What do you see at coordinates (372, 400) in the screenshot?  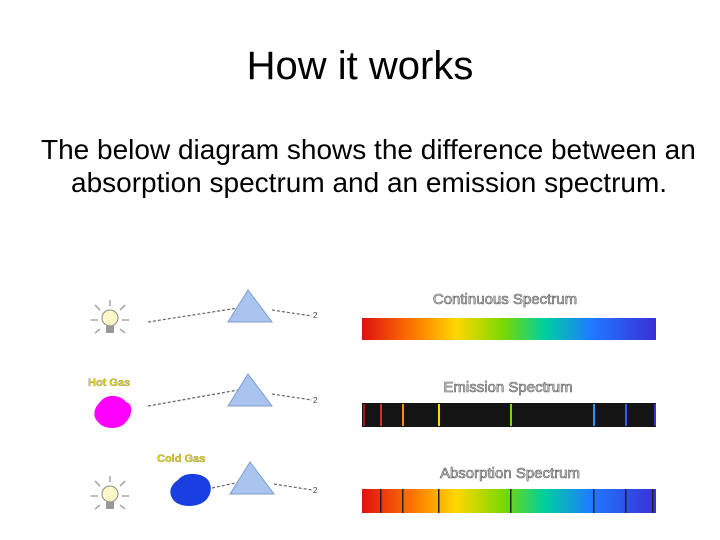 I see `row-emission: Hot Gas 2 Emission Spectrum` at bounding box center [372, 400].